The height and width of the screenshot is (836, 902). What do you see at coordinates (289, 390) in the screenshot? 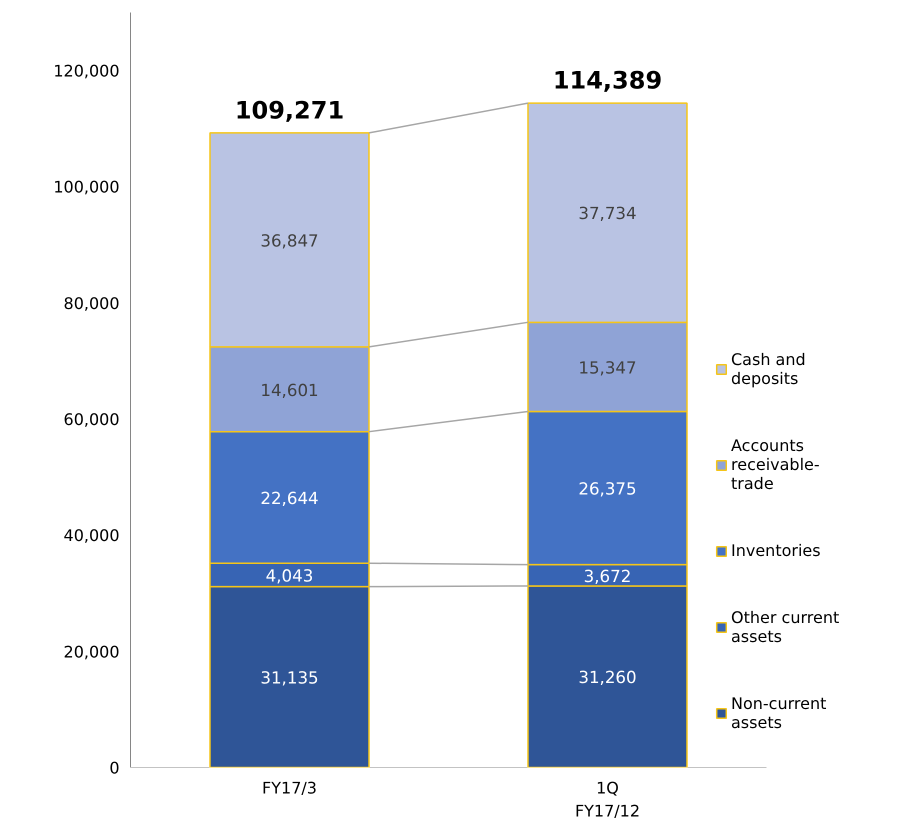
I see `data-label: 14,601` at bounding box center [289, 390].